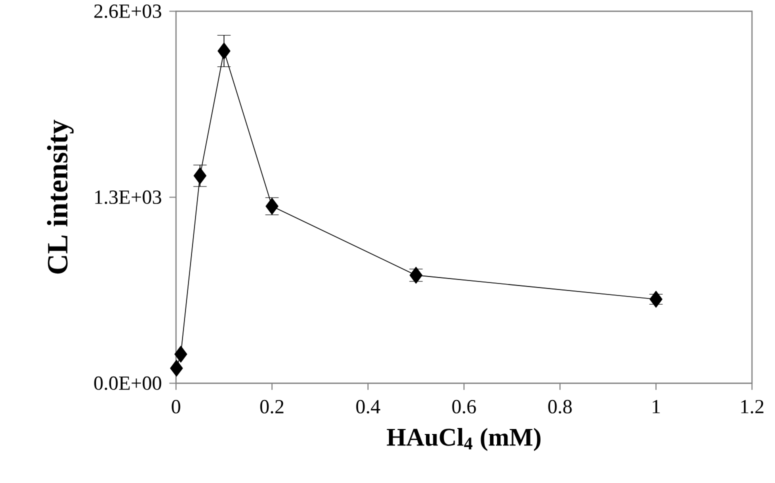  I want to click on y-tick-label: 1.3E+03, so click(128, 197).